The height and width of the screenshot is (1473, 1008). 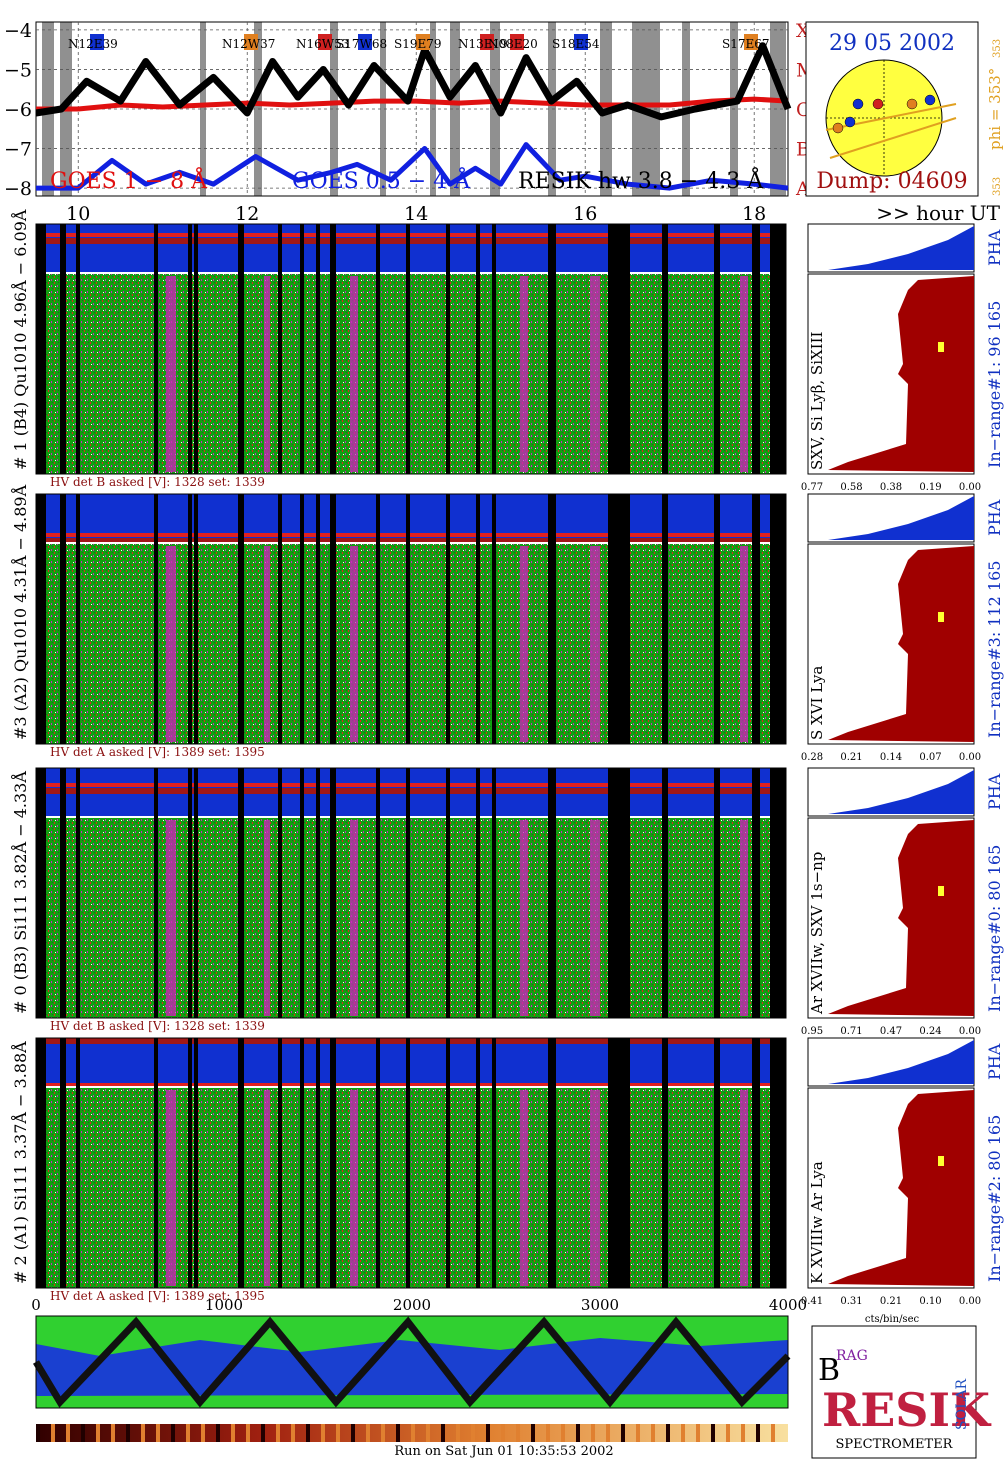 I want to click on hv-status: HV det B asked [V]: 1328 set: 1339, so click(x=157, y=1026).